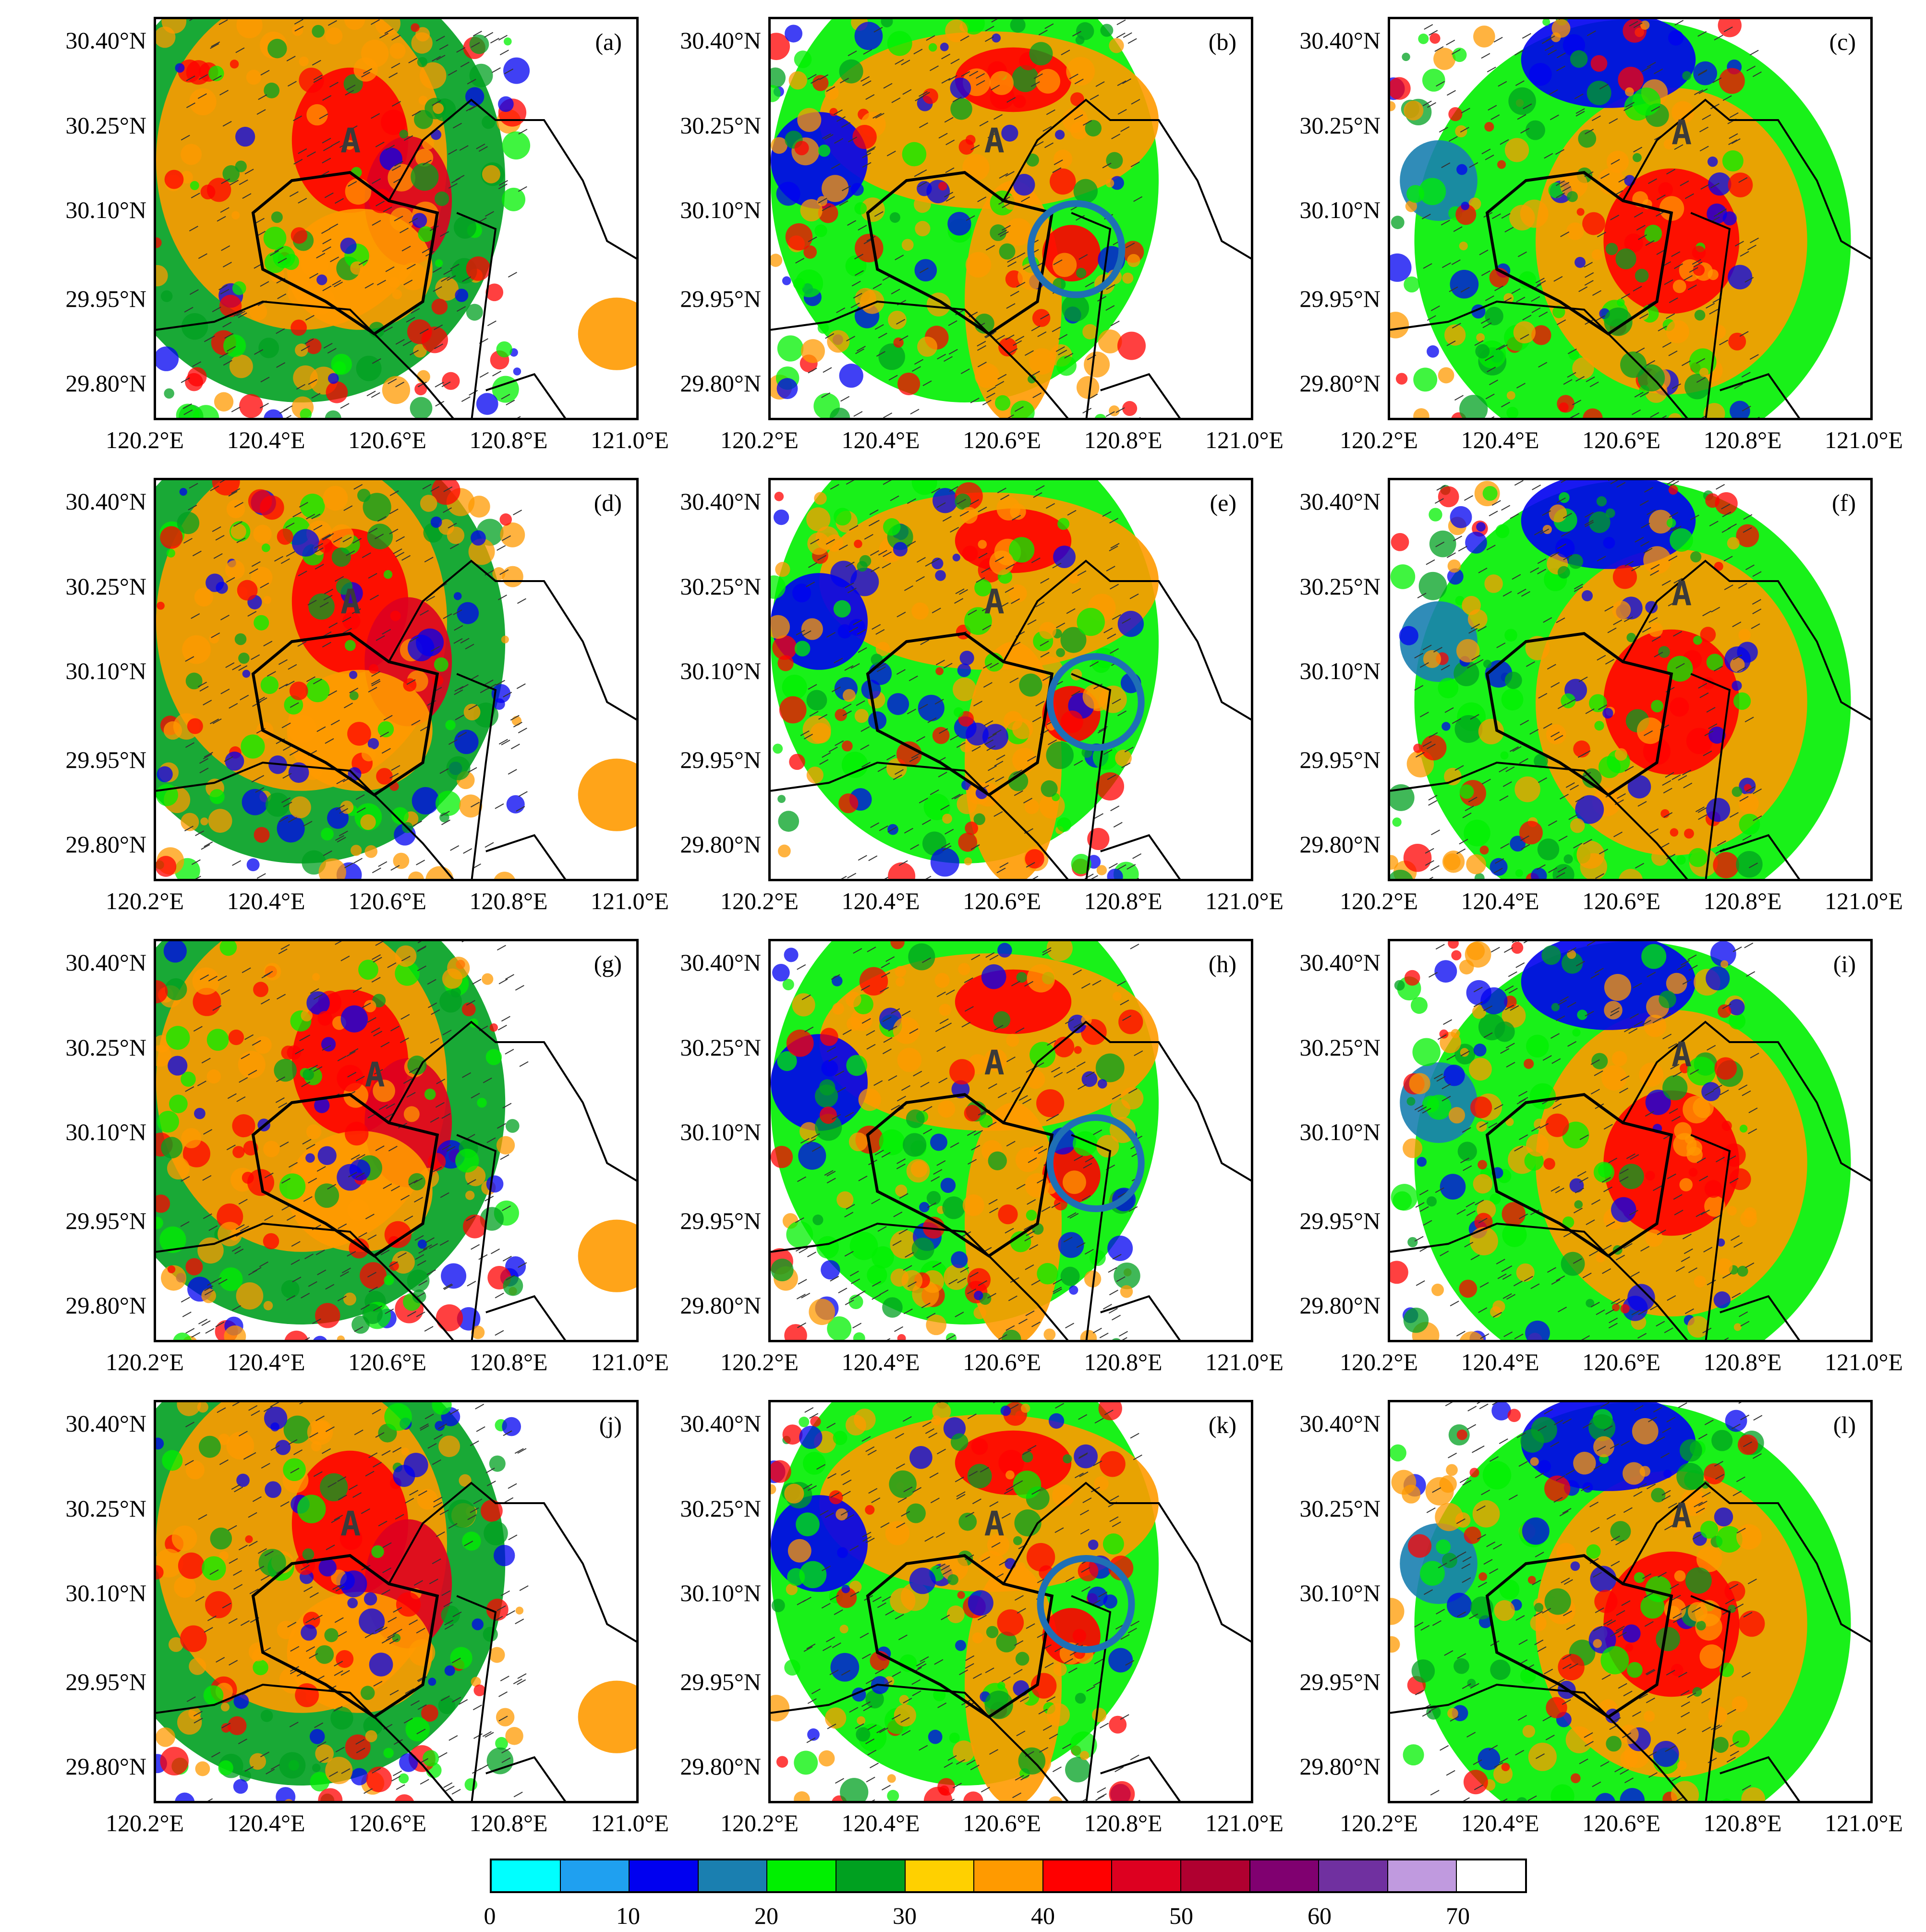 Image resolution: width=1926 pixels, height=1932 pixels. I want to click on longitude-tick-label: 120.6°E, so click(388, 900).